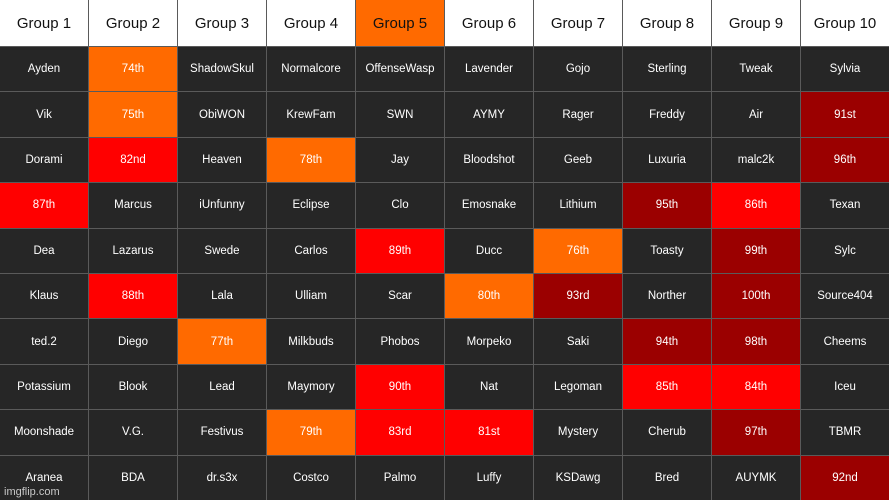 The width and height of the screenshot is (889, 500). I want to click on name-cell: Lithium, so click(578, 205).